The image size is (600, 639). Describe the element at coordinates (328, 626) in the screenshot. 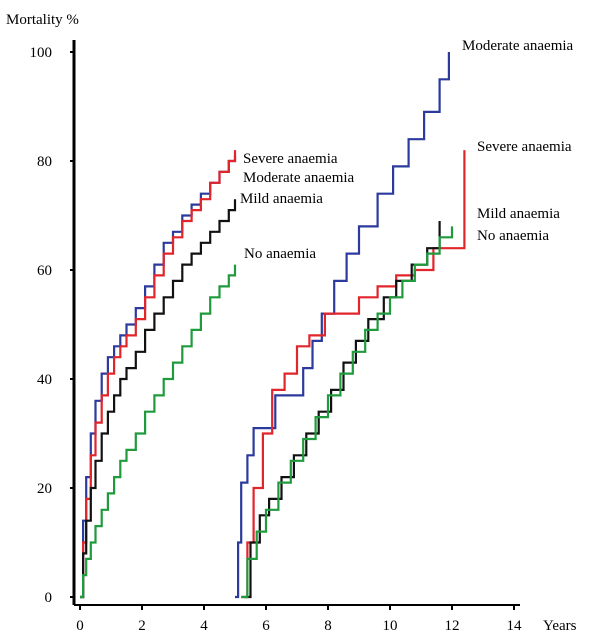

I see `x-tick-label: 8` at that location.